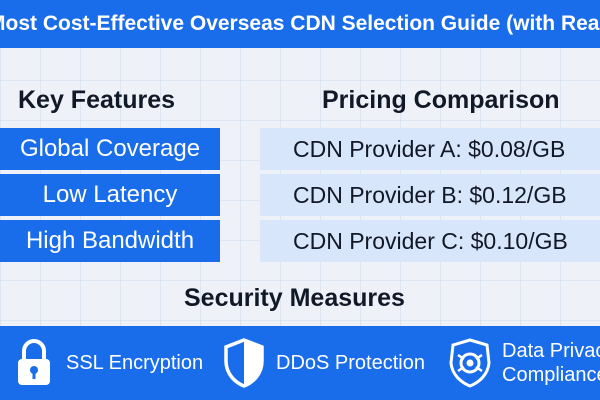  What do you see at coordinates (135, 363) in the screenshot?
I see `ssl-encryption-label: SSL Encryption` at bounding box center [135, 363].